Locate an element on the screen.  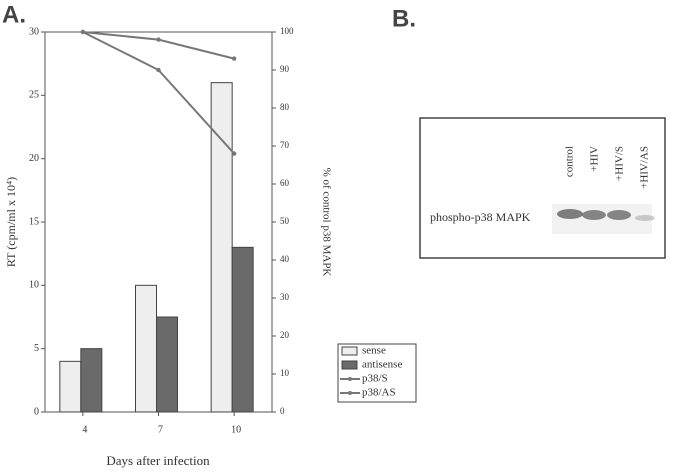
panel-label: A. is located at coordinates (14, 14).